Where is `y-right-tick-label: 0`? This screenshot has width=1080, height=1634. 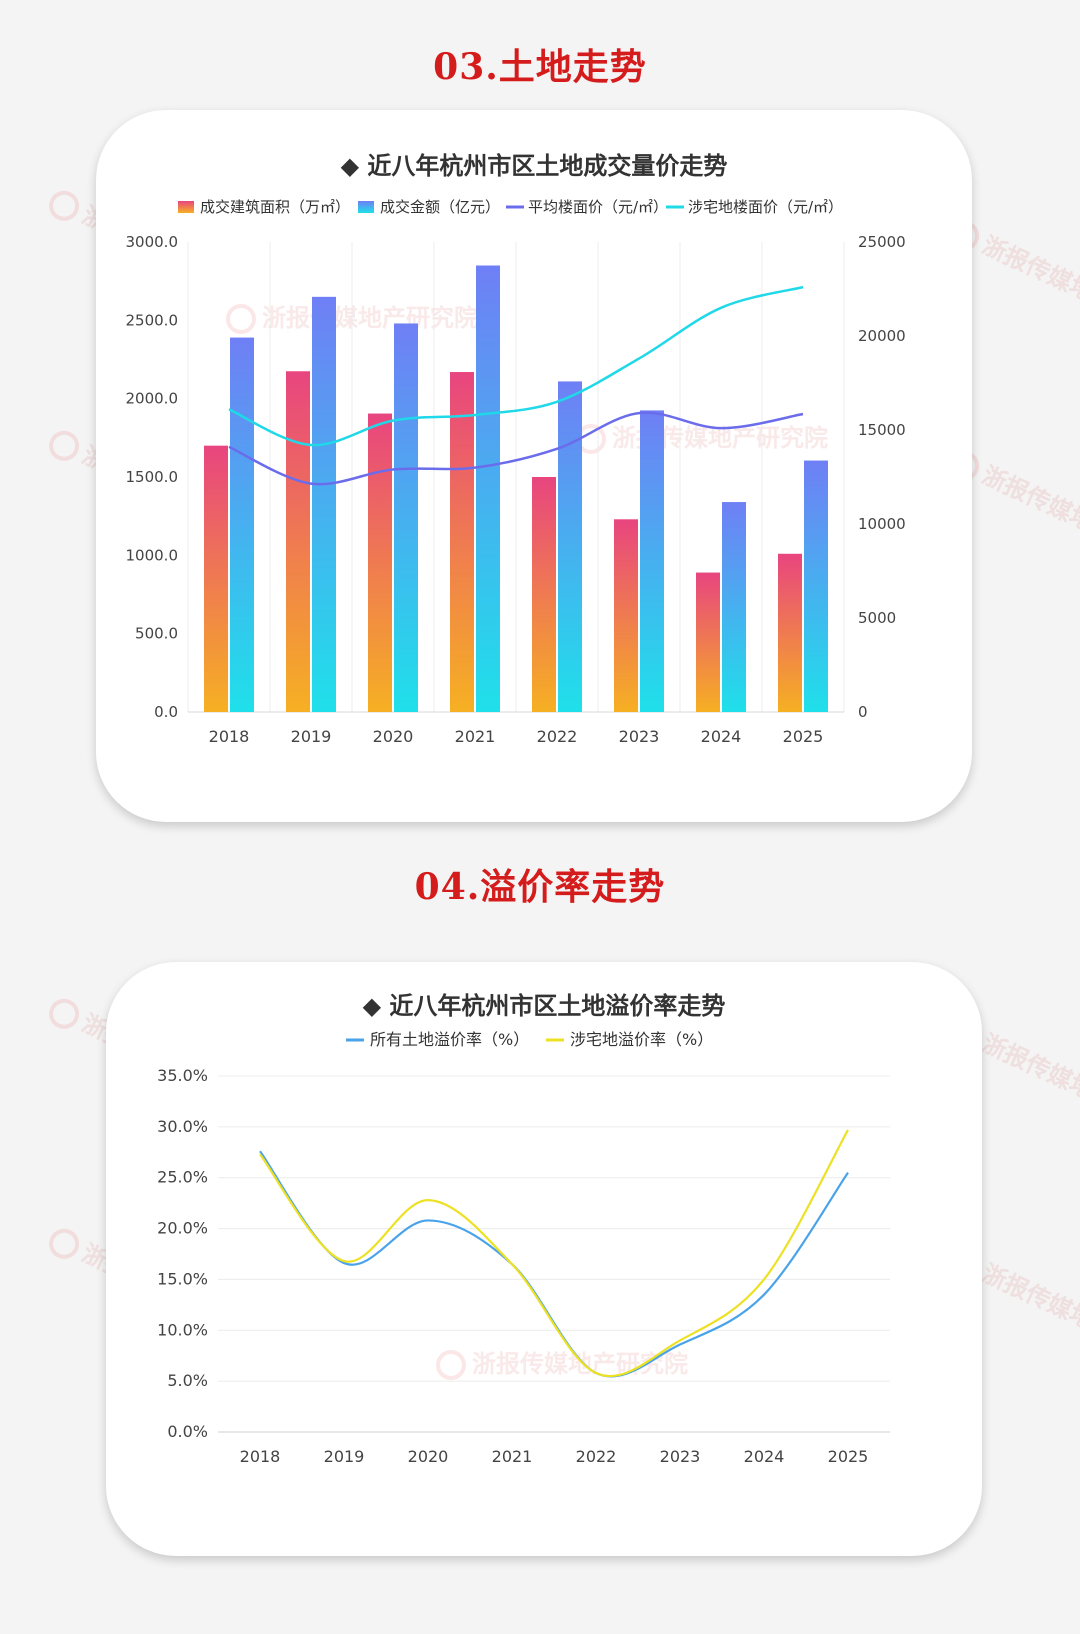
y-right-tick-label: 0 is located at coordinates (863, 712).